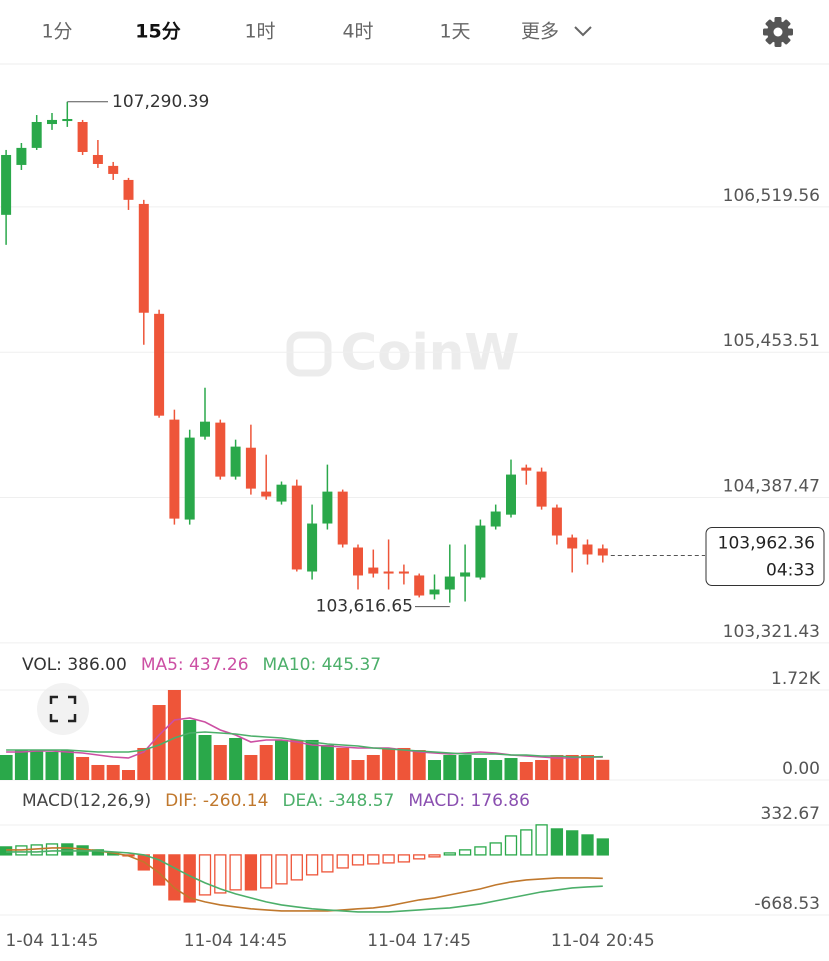 The height and width of the screenshot is (961, 829). I want to click on y-tick-label: 106,519.56, so click(771, 196).